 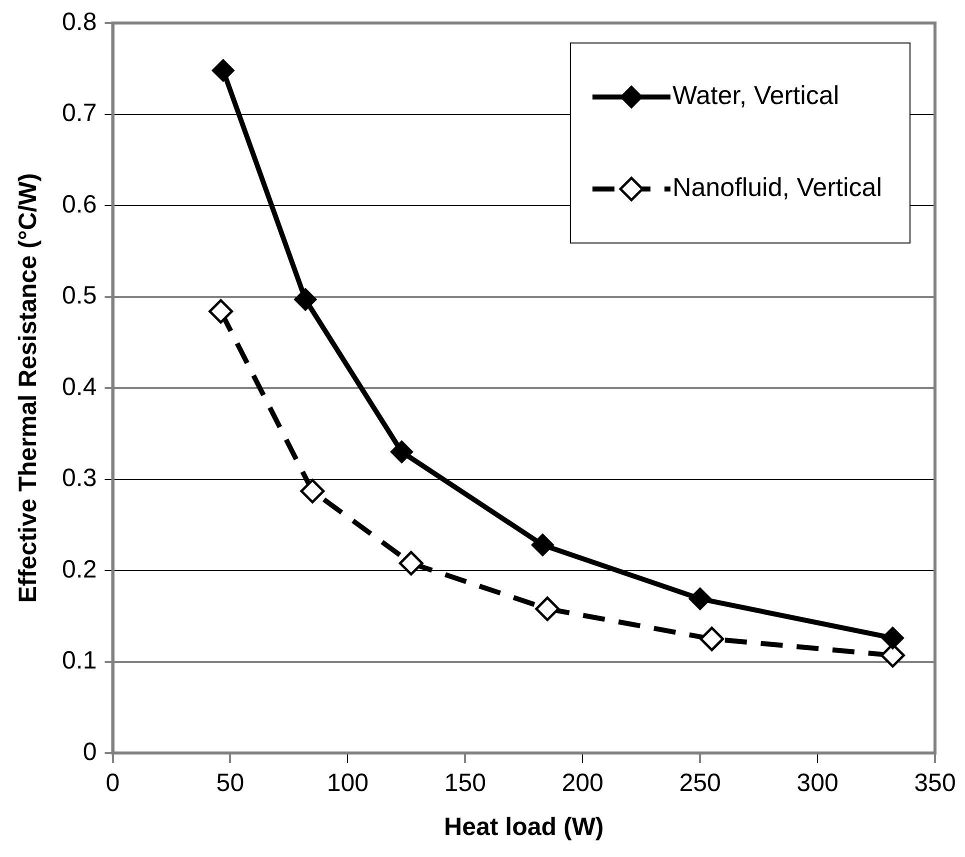 What do you see at coordinates (524, 826) in the screenshot?
I see `x-axis-title: Heat load (W)` at bounding box center [524, 826].